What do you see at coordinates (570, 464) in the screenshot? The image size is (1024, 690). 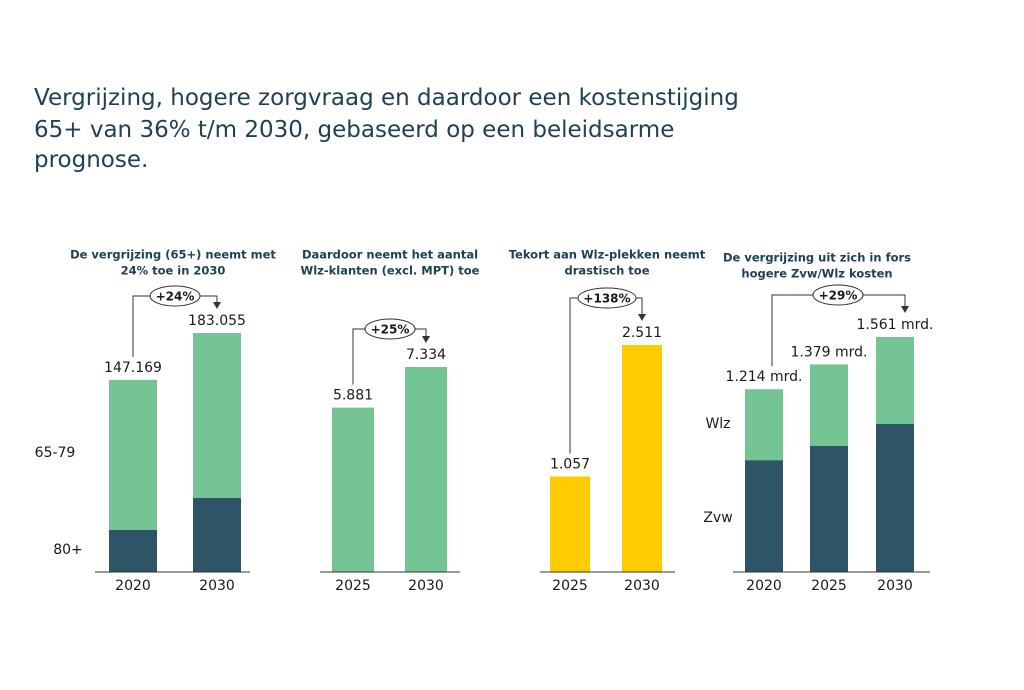 I see `value-label: 1.057` at bounding box center [570, 464].